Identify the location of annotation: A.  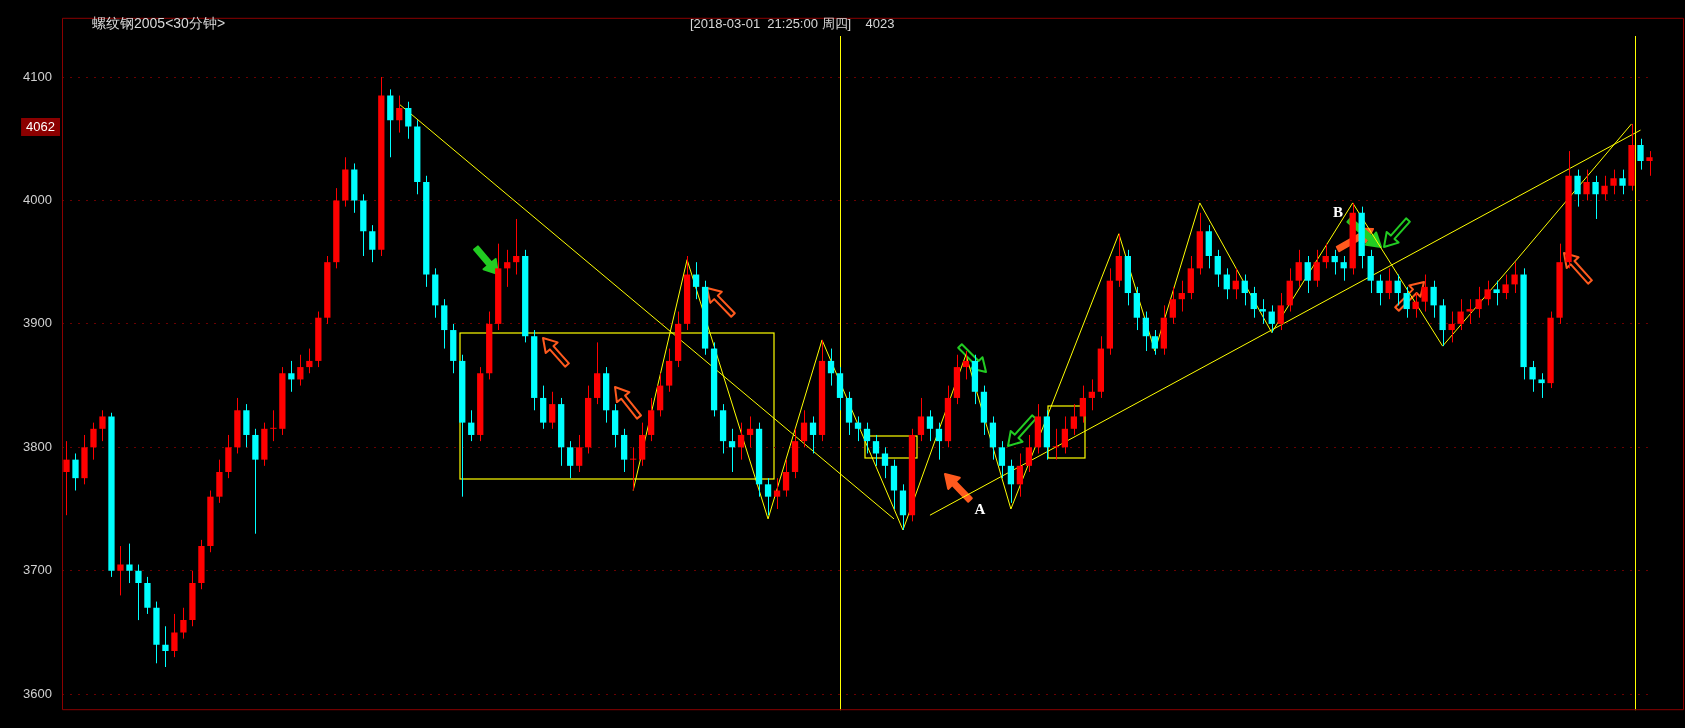
(980, 508).